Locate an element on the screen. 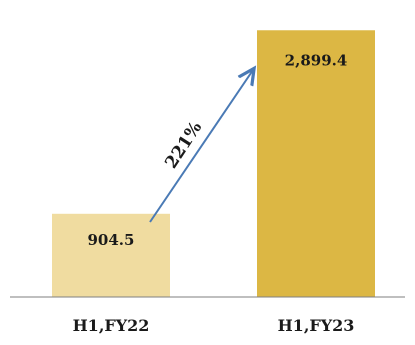 This screenshot has height=345, width=415. x-tick-label-2: H1,FY23 is located at coordinates (316, 325).